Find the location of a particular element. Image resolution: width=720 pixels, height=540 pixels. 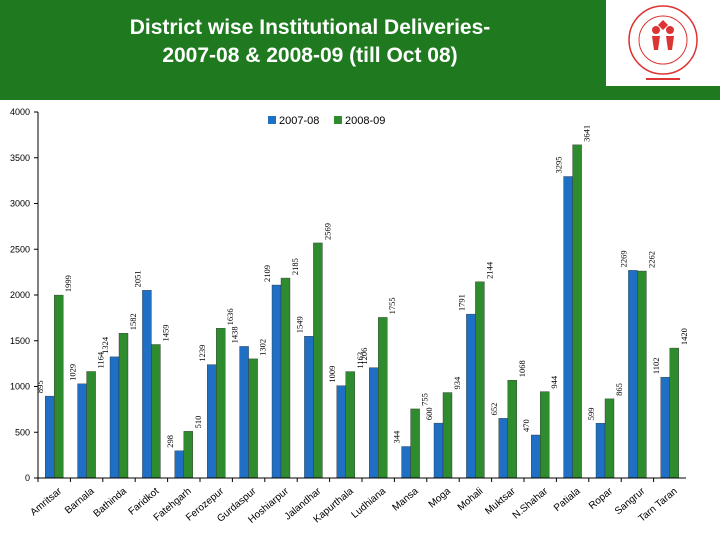

x-tick-label: Amritsar is located at coordinates (47, 501).